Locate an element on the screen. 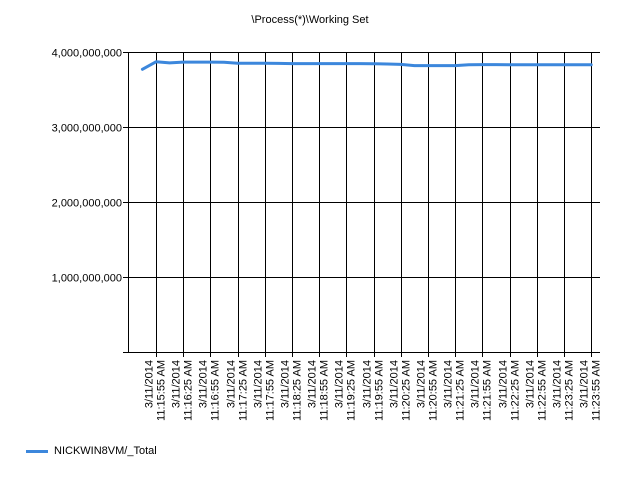 The width and height of the screenshot is (620, 480). x-tick-label-time: 11:15:55 AM is located at coordinates (162, 390).